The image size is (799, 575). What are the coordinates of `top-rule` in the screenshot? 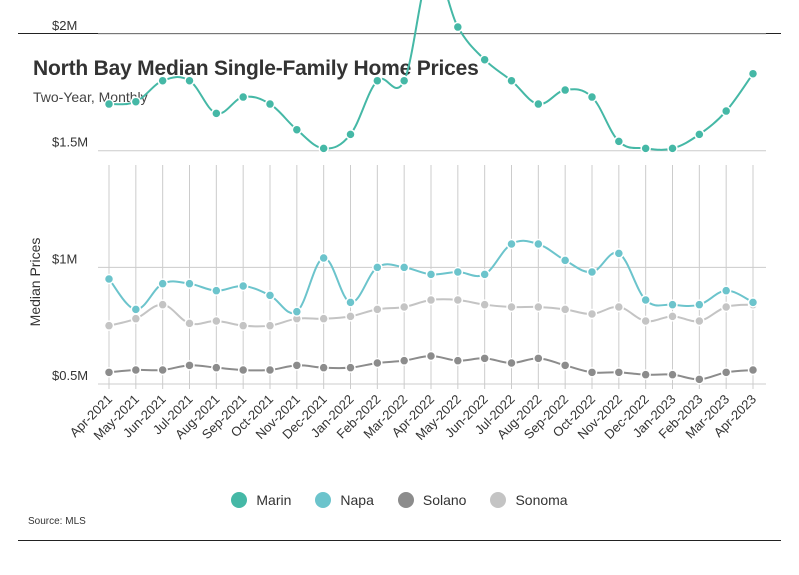 It's located at (399, 33).